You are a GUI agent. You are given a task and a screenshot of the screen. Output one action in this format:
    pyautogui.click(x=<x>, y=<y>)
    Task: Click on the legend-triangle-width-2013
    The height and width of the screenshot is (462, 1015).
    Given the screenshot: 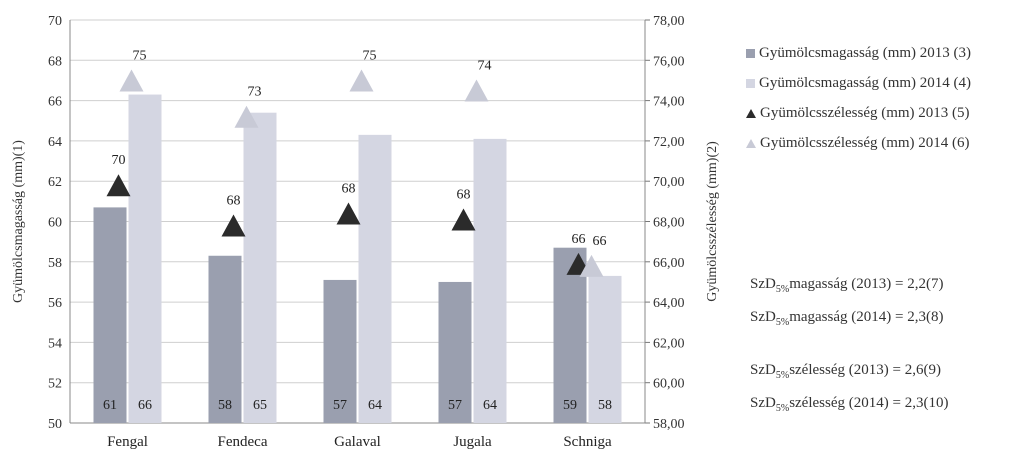 What is the action you would take?
    pyautogui.click(x=751, y=113)
    